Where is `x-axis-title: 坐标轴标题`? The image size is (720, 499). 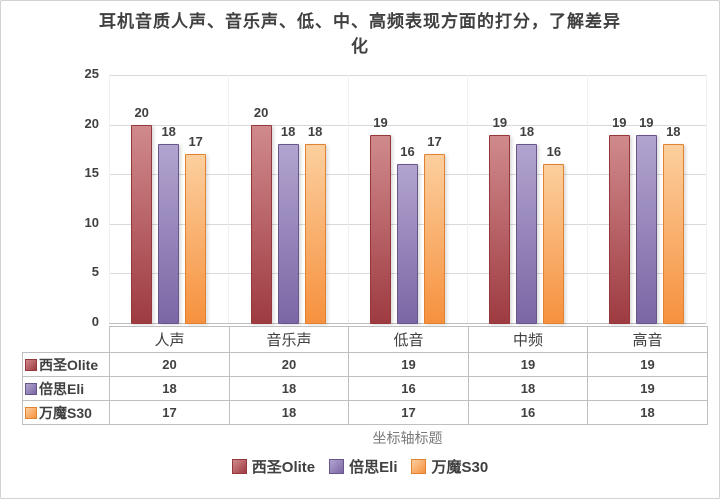
x-axis-title: 坐标轴标题 is located at coordinates (407, 438).